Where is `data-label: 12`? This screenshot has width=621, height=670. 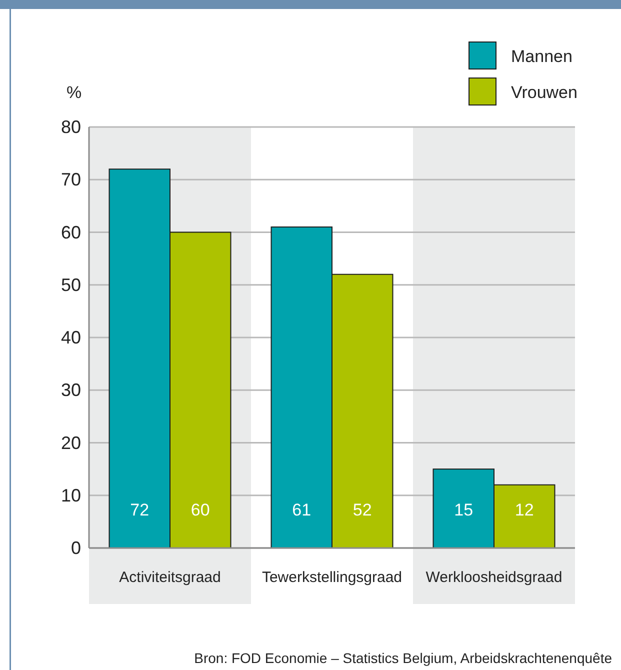 data-label: 12 is located at coordinates (524, 510).